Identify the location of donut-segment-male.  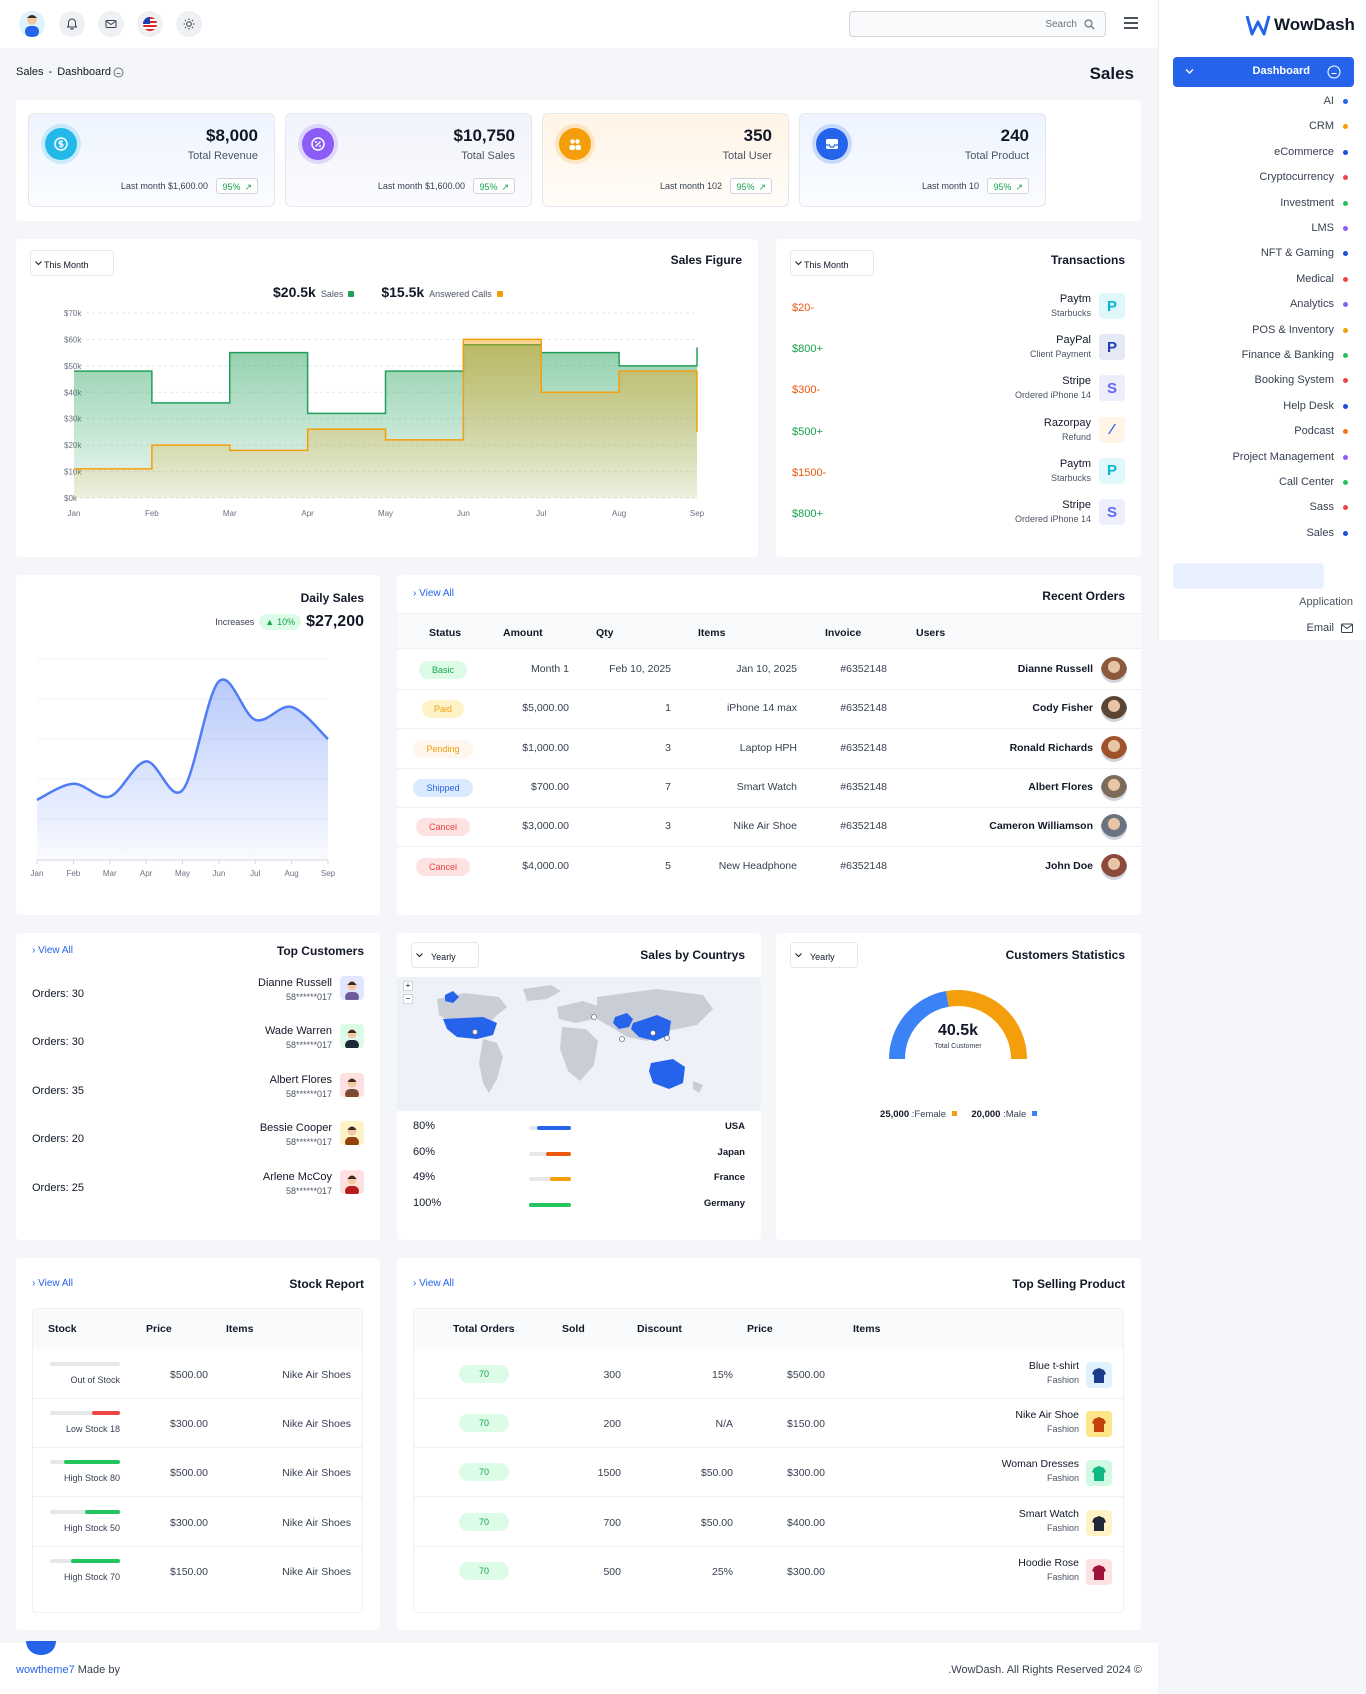
(919, 1025).